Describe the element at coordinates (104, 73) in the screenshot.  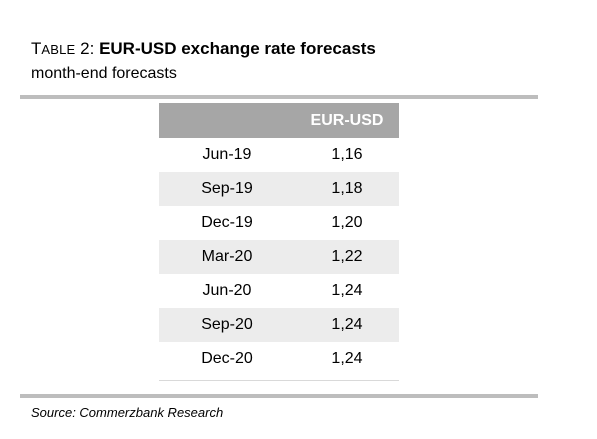
I see `table-subtitle: month-end forecasts` at that location.